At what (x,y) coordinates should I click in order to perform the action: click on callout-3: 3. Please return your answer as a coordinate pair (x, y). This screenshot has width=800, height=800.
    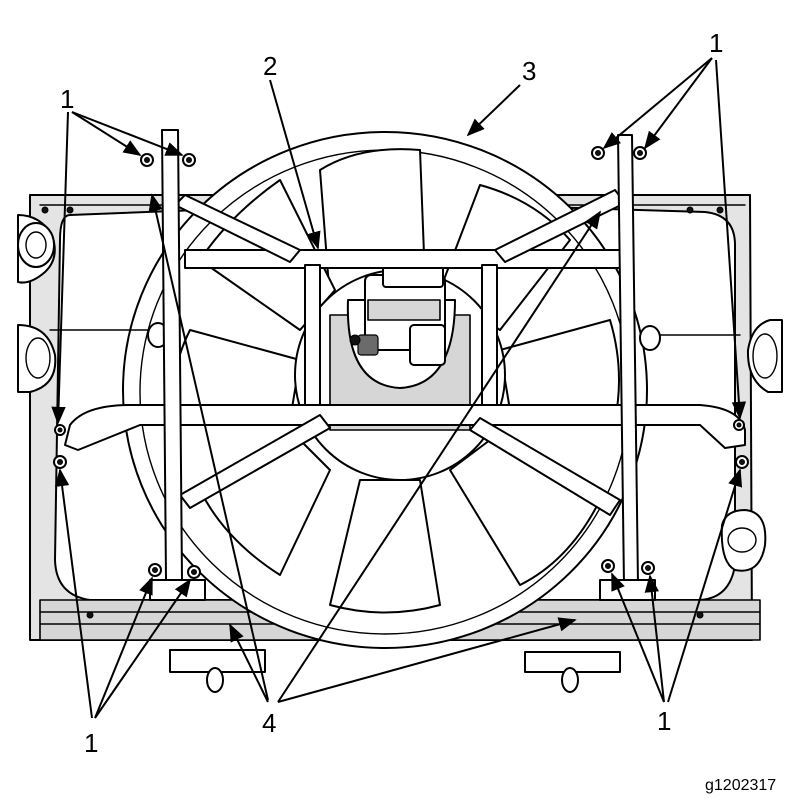
    Looking at the image, I should click on (529, 71).